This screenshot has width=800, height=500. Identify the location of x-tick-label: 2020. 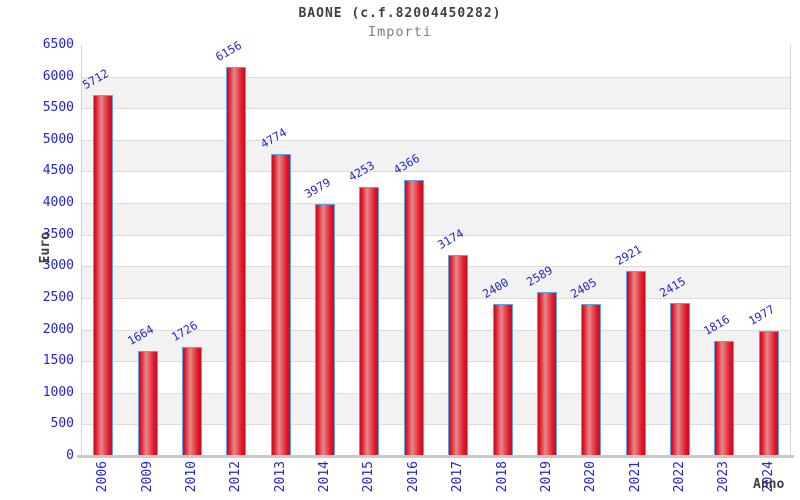
(591, 477).